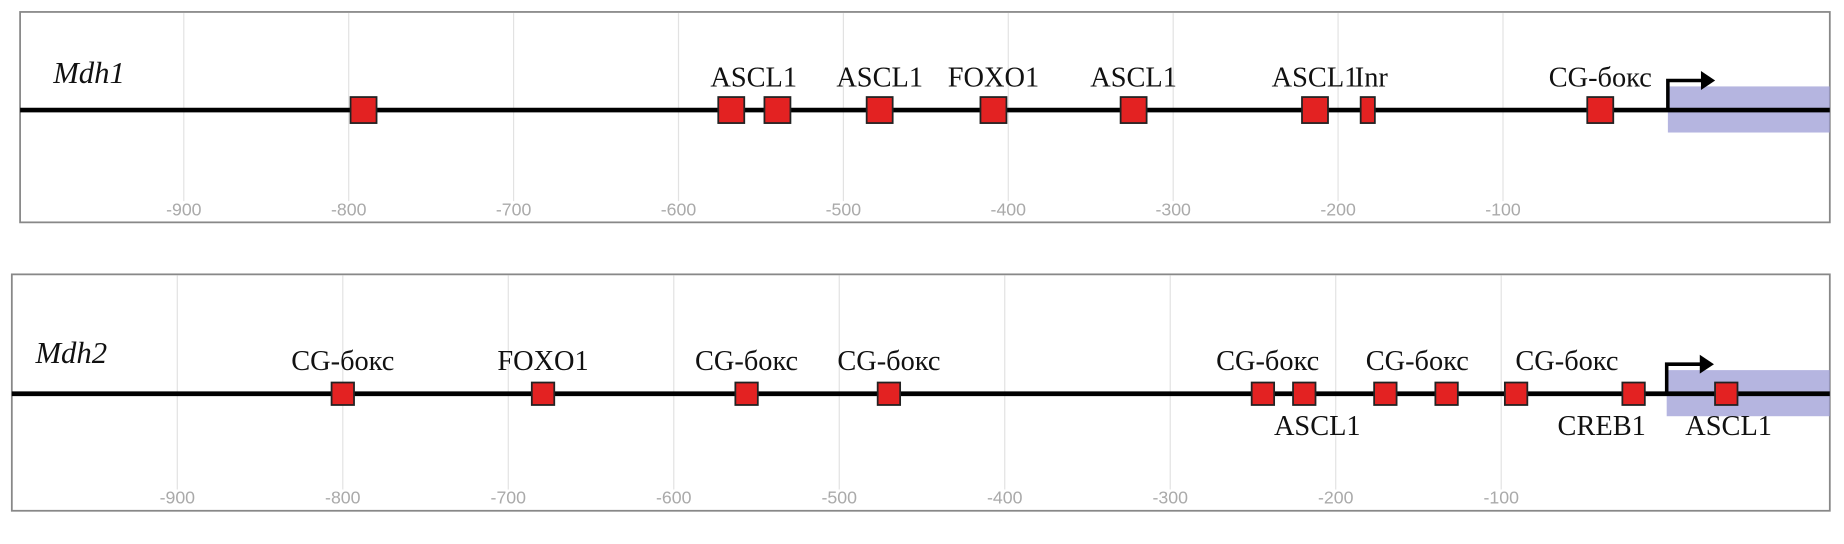 Image resolution: width=1844 pixels, height=544 pixels. What do you see at coordinates (88, 73) in the screenshot?
I see `gene-name: Mdh1` at bounding box center [88, 73].